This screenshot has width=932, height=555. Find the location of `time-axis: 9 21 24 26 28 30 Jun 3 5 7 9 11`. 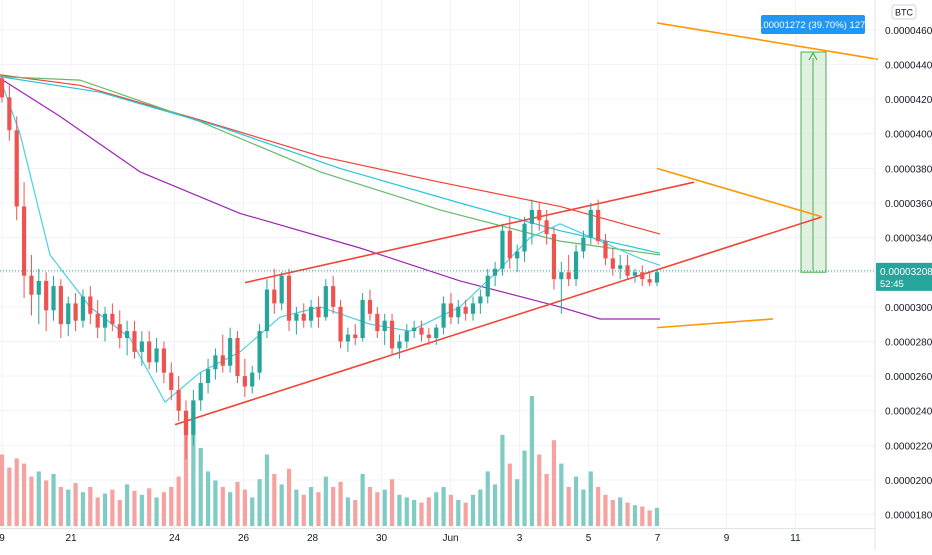

time-axis: 9 21 24 26 28 30 Jun 3 5 7 9 11 is located at coordinates (437, 536).